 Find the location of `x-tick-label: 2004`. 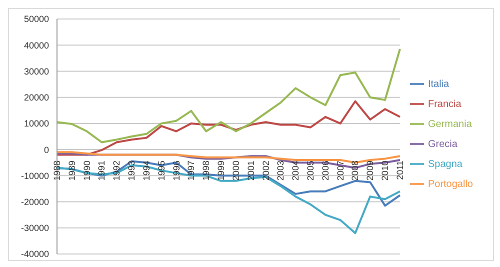

x-tick-label: 2004 is located at coordinates (295, 170).